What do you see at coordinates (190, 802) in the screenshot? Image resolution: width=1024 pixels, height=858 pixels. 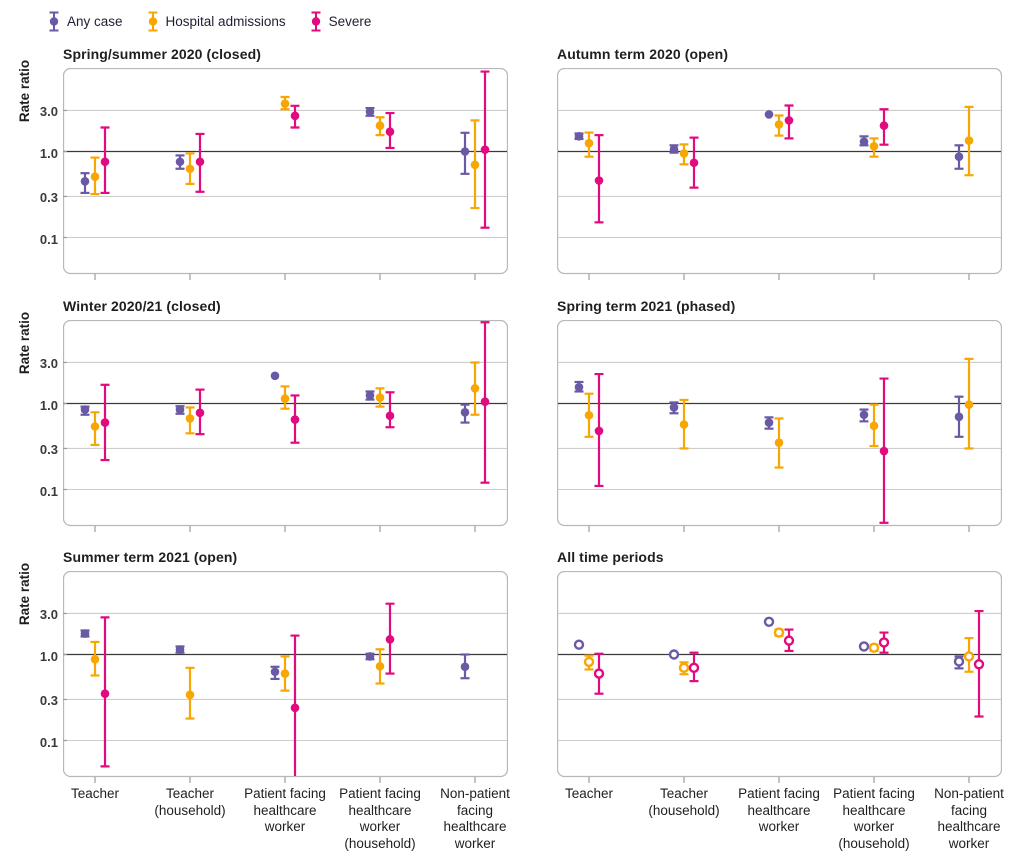 I see `category-label: Teacher (household)` at bounding box center [190, 802].